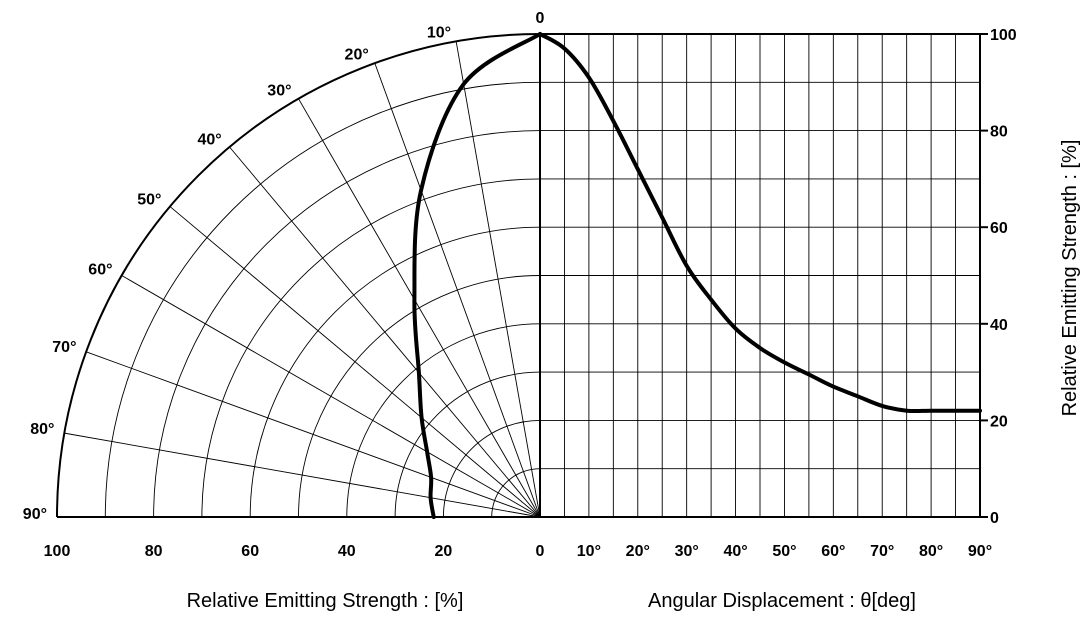 Image resolution: width=1084 pixels, height=618 pixels. I want to click on x-tick-label: 30°, so click(687, 551).